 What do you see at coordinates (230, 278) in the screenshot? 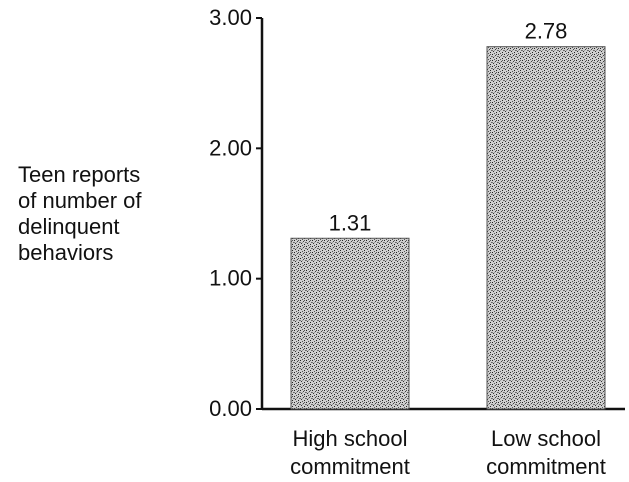
I see `y-tick-label: 1.00` at bounding box center [230, 278].